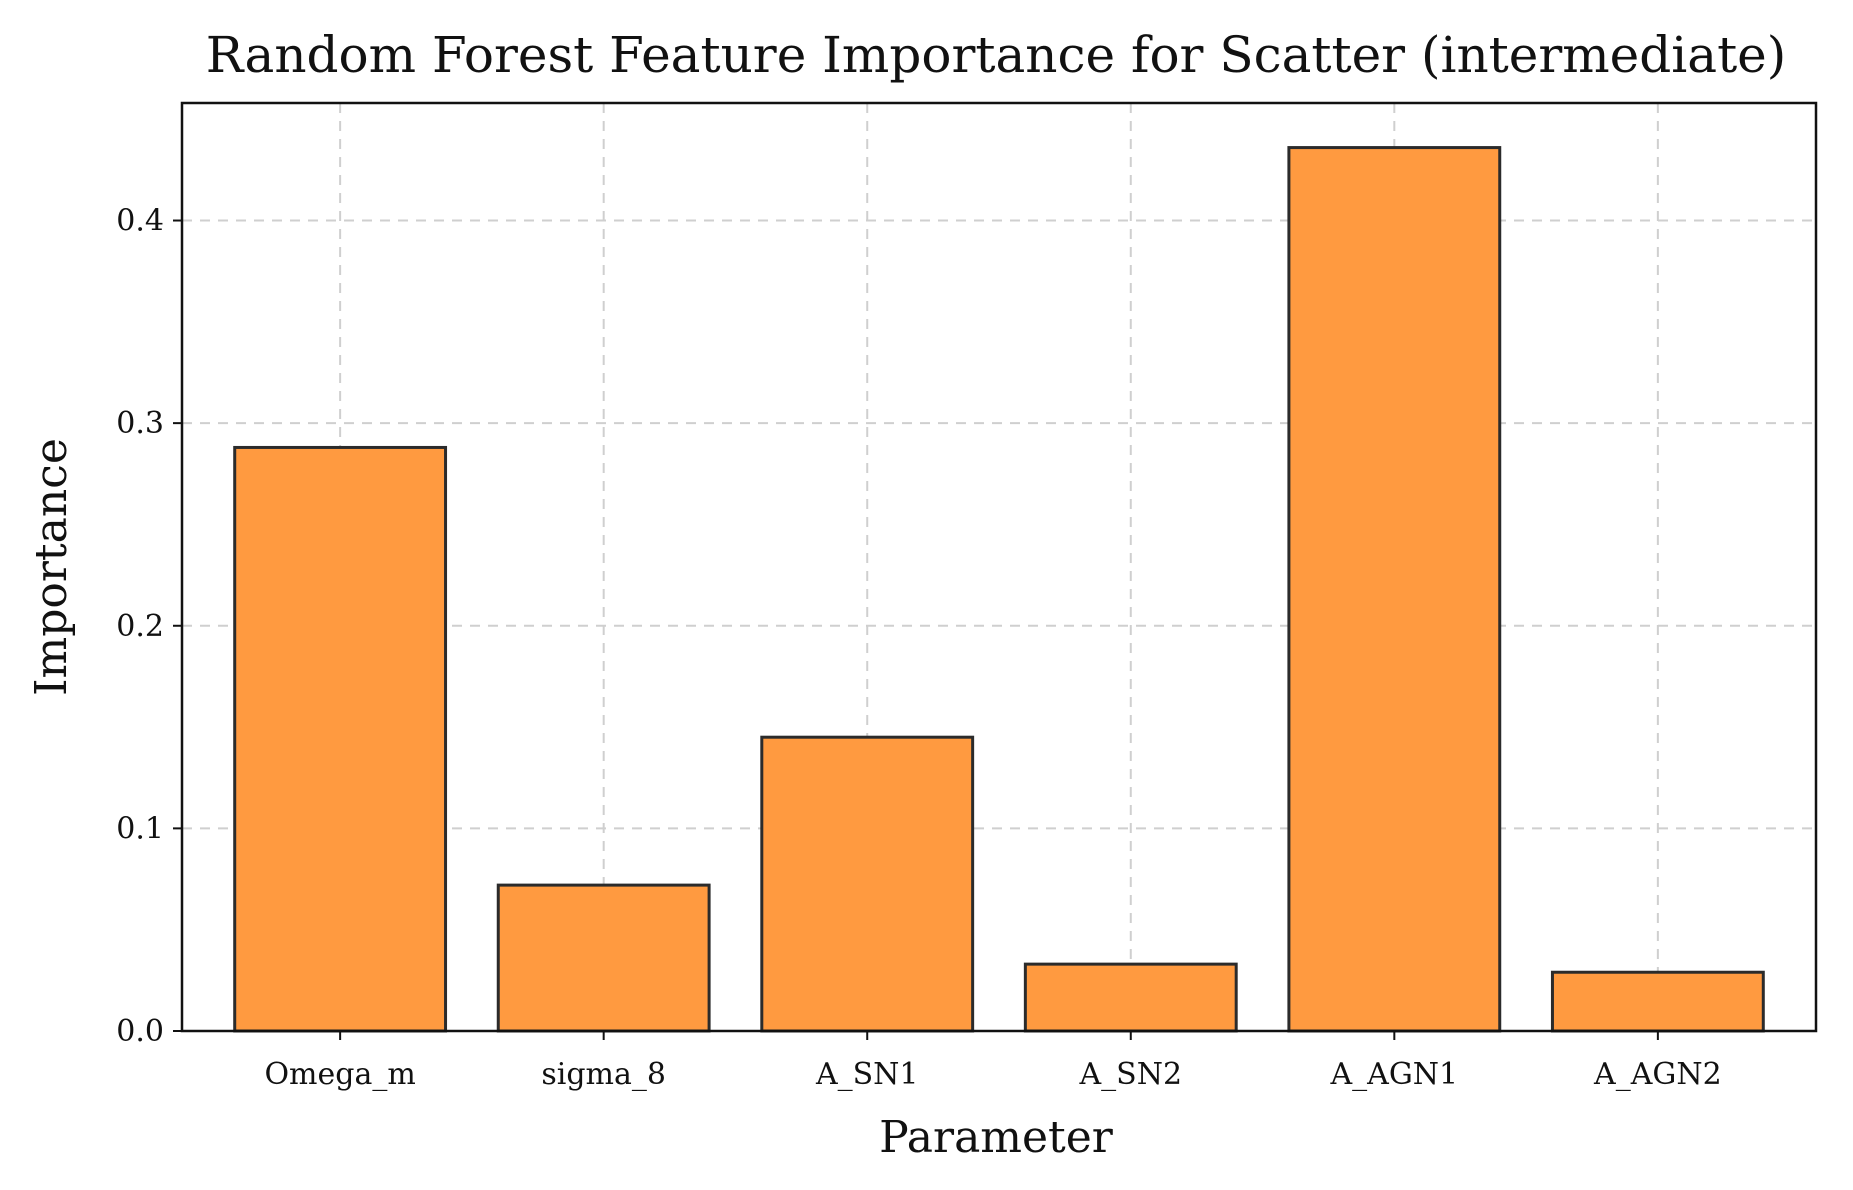  Describe the element at coordinates (1394, 589) in the screenshot. I see `bar-a_agn1` at that location.